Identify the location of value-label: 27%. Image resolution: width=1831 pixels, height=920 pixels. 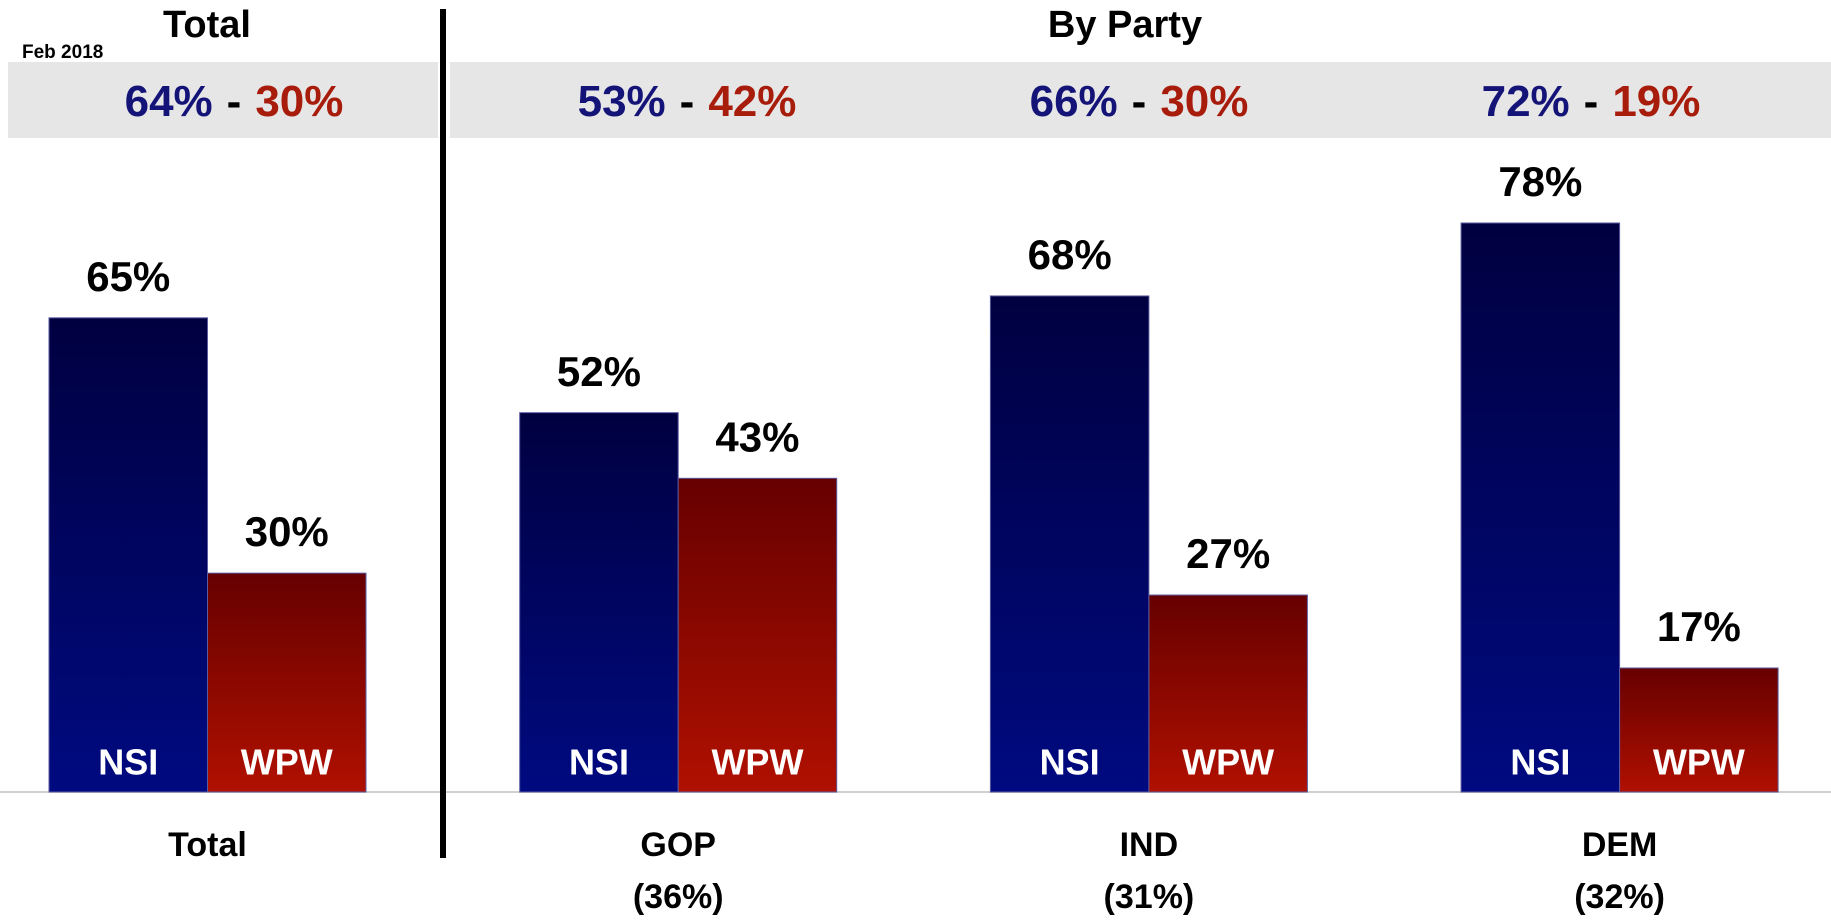
(1228, 553).